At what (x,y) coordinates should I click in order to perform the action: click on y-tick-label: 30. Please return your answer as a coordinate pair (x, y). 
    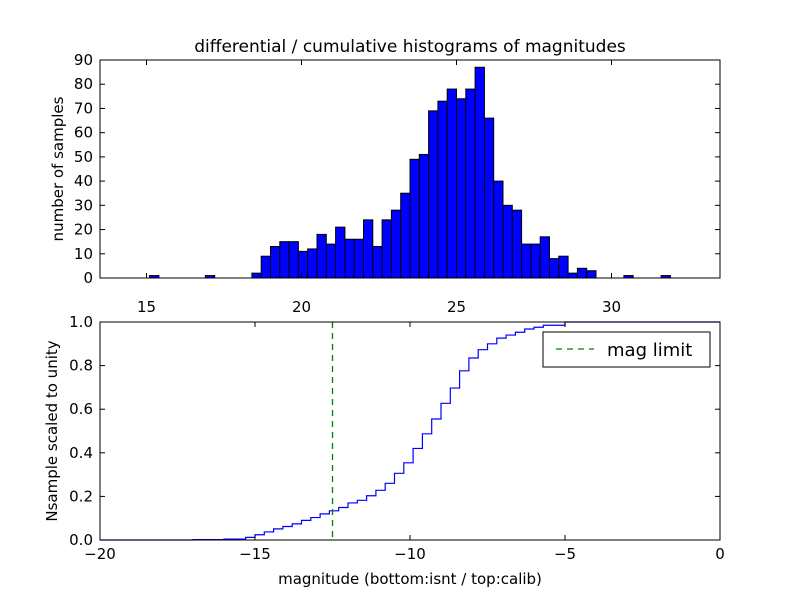
    Looking at the image, I should click on (83, 205).